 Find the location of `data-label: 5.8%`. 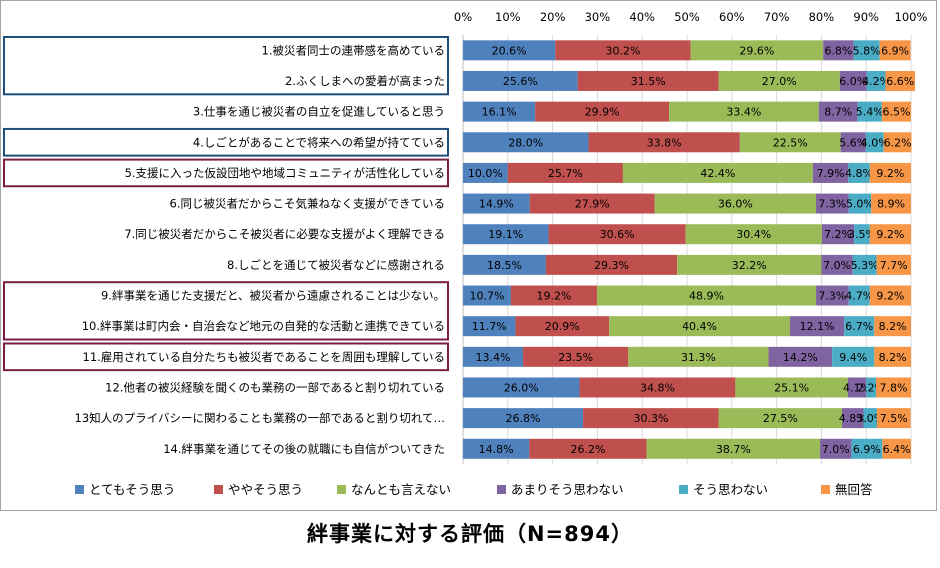

data-label: 5.8% is located at coordinates (867, 50).